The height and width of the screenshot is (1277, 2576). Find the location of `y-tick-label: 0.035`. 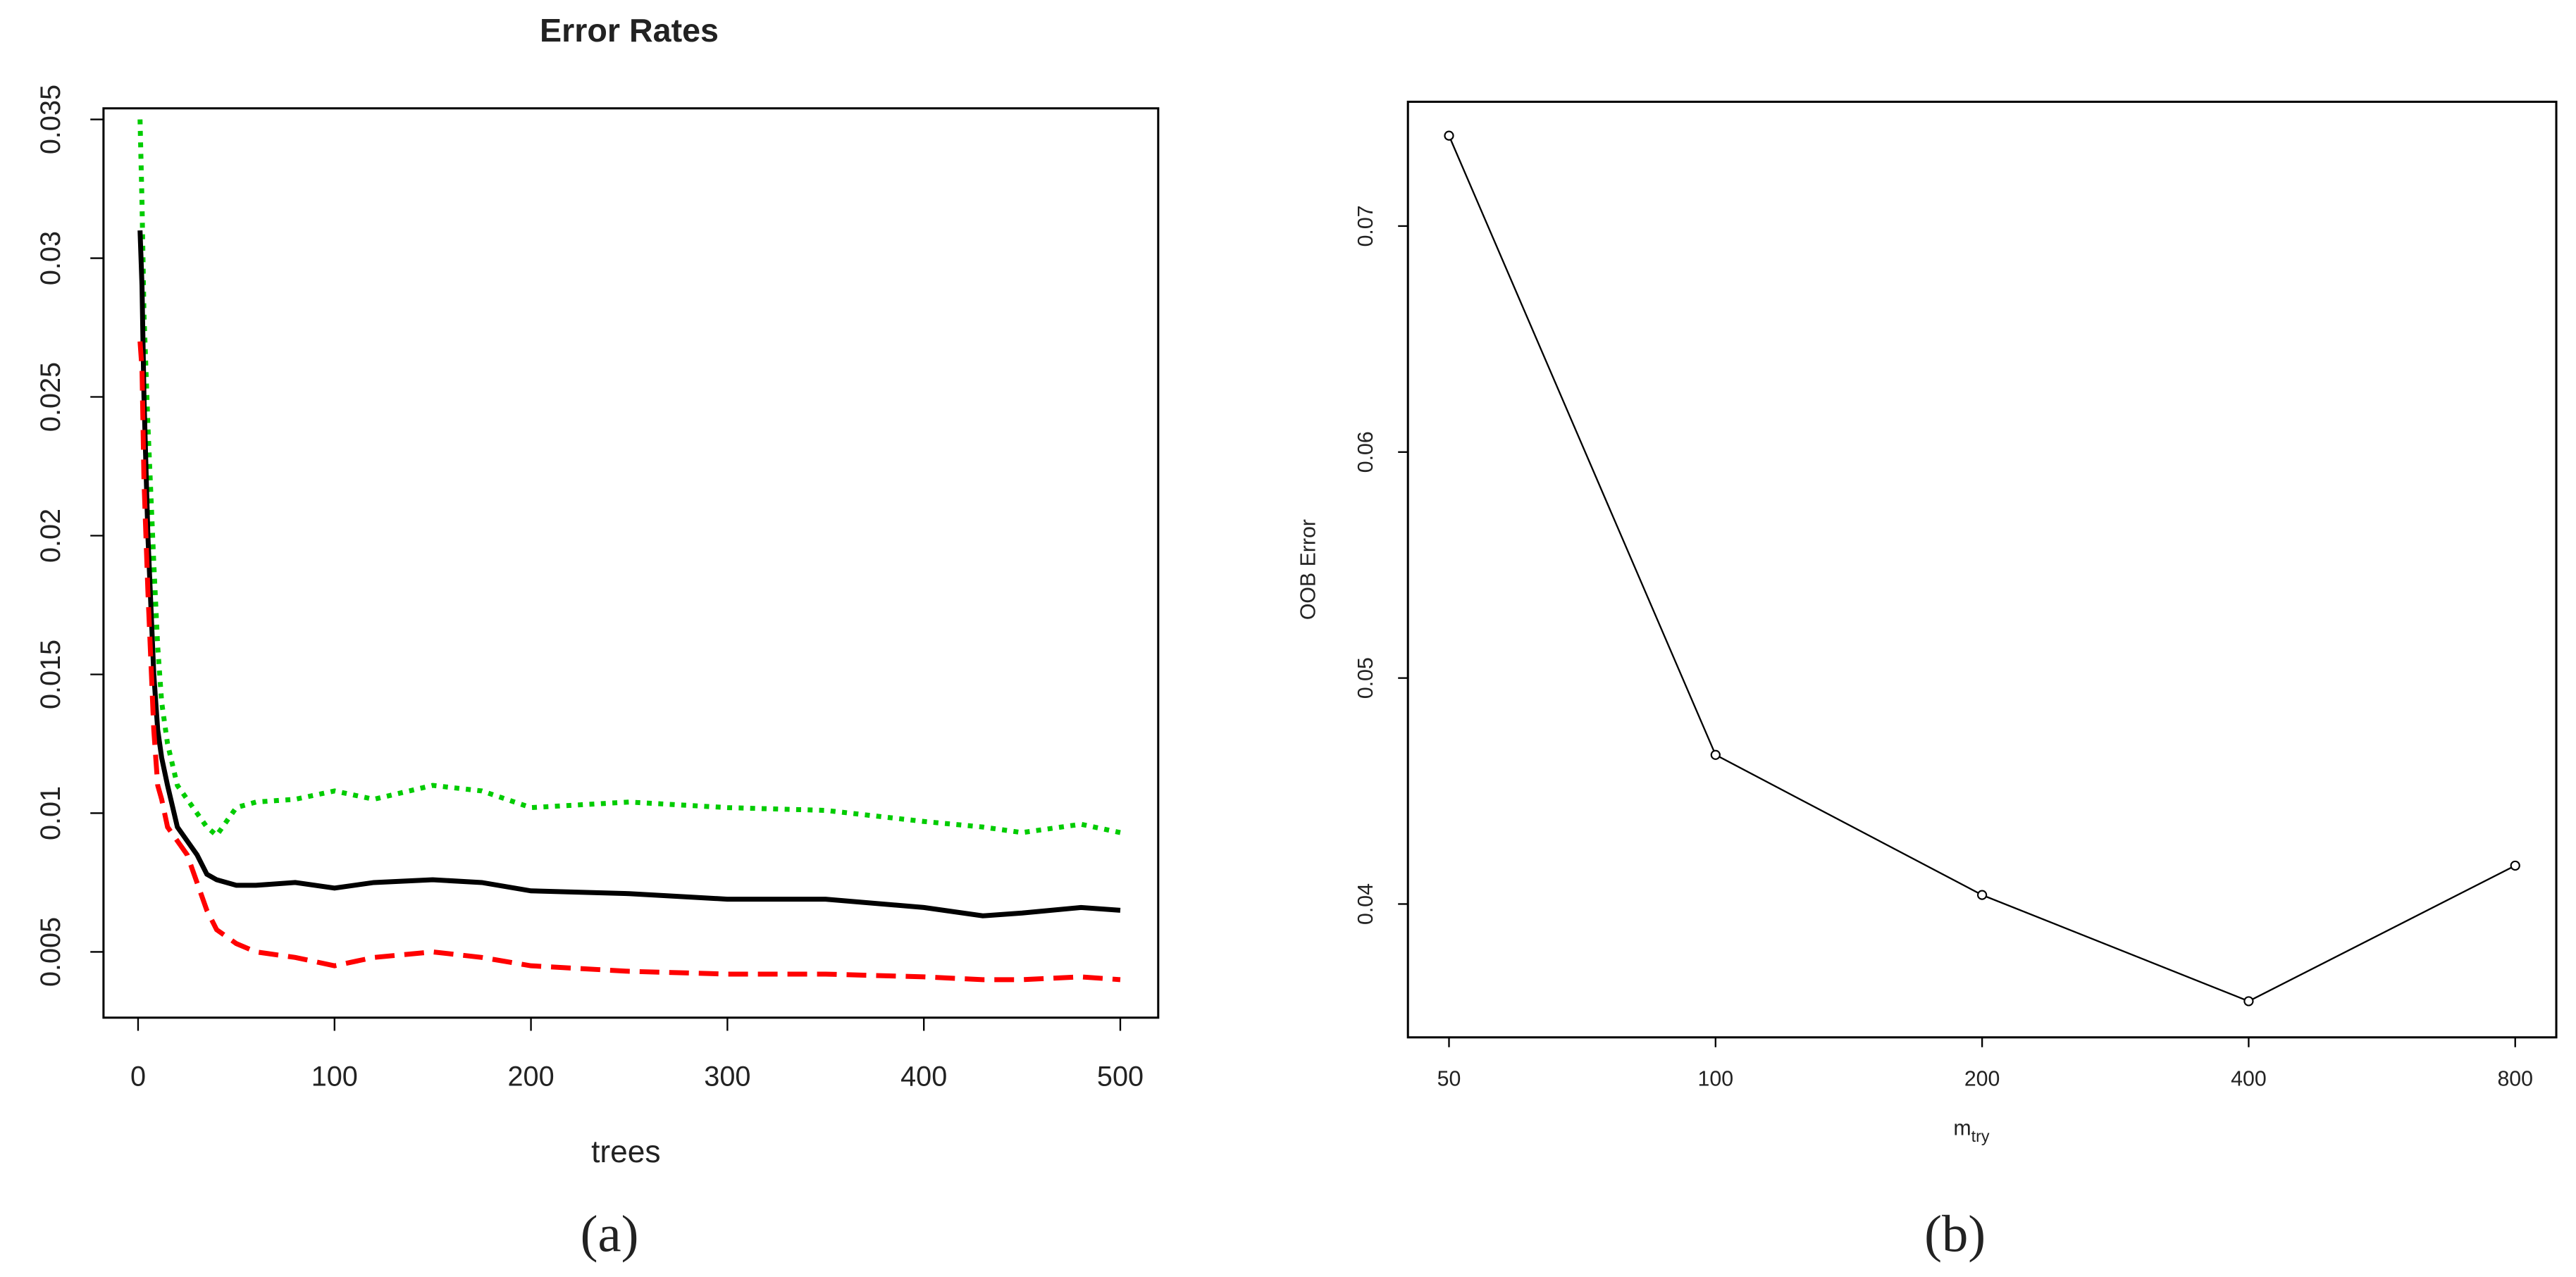

y-tick-label: 0.035 is located at coordinates (50, 119).